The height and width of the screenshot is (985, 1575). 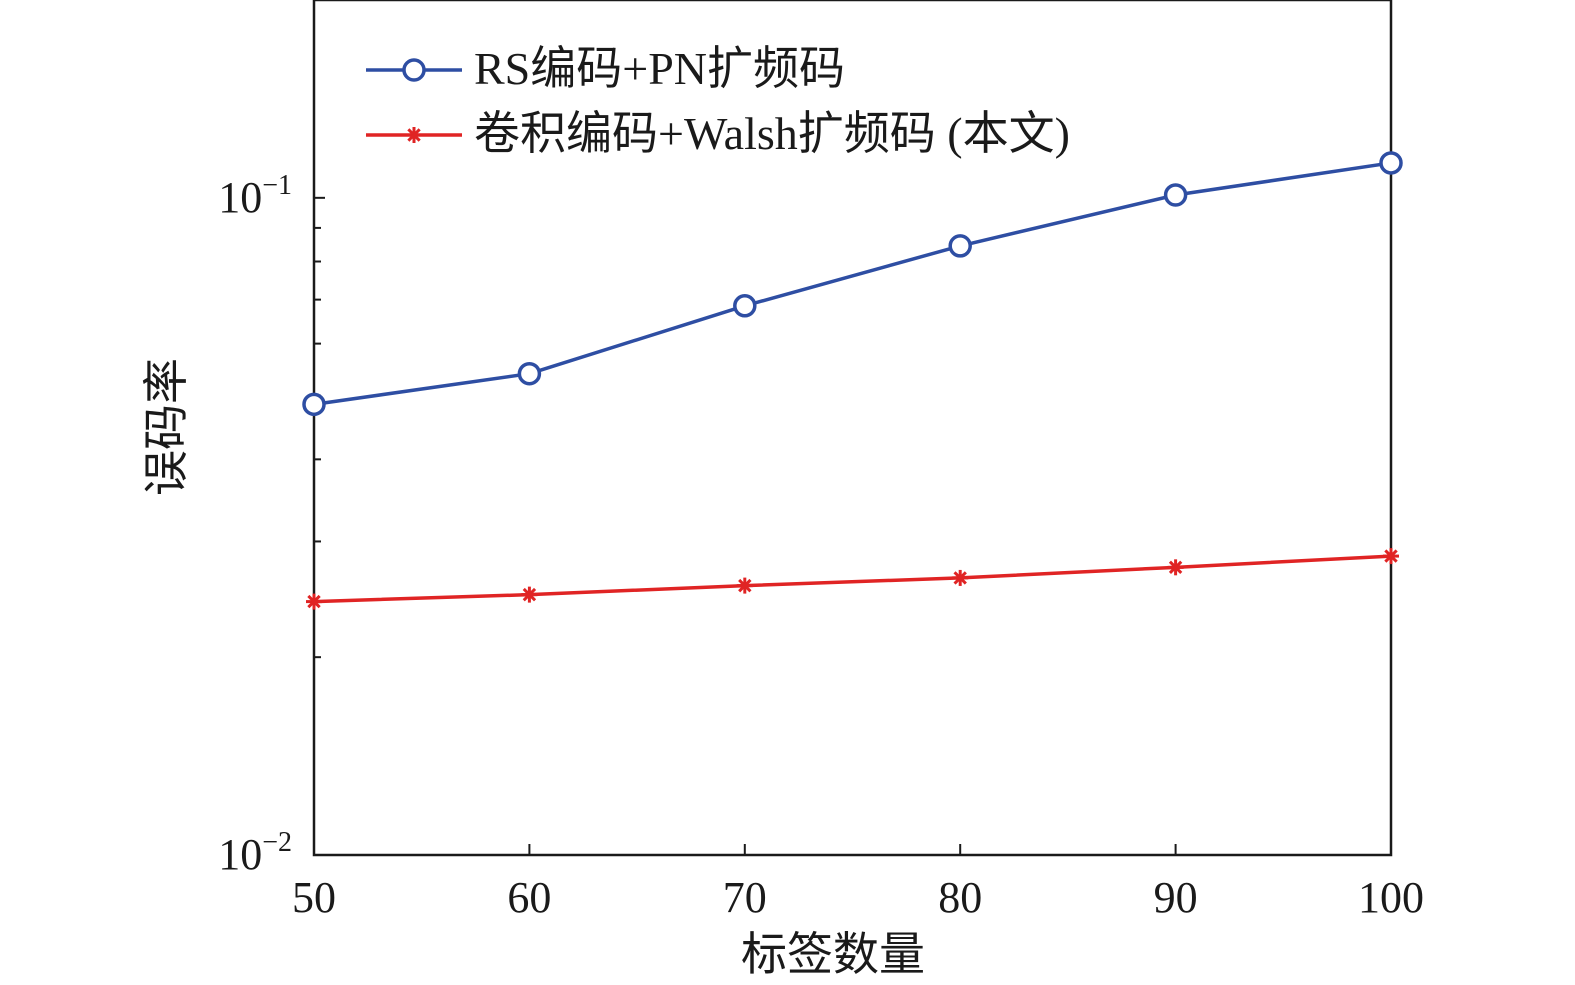 I want to click on x-tick-label: 70, so click(x=745, y=897).